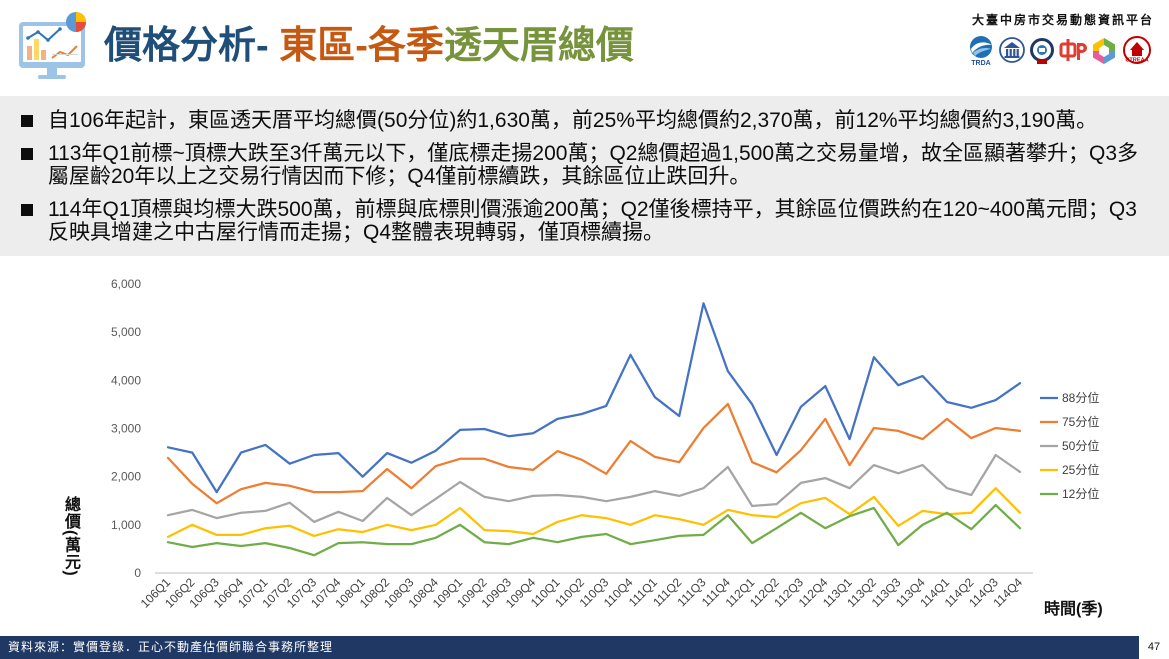  I want to click on government-seal-logo, so click(1042, 51).